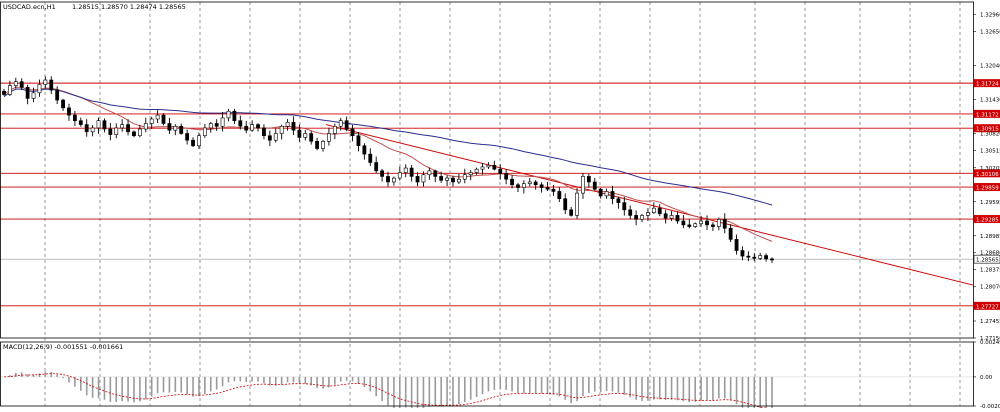 This screenshot has width=1000, height=412. Describe the element at coordinates (987, 115) in the screenshot. I see `level-label: 1.31172` at that location.